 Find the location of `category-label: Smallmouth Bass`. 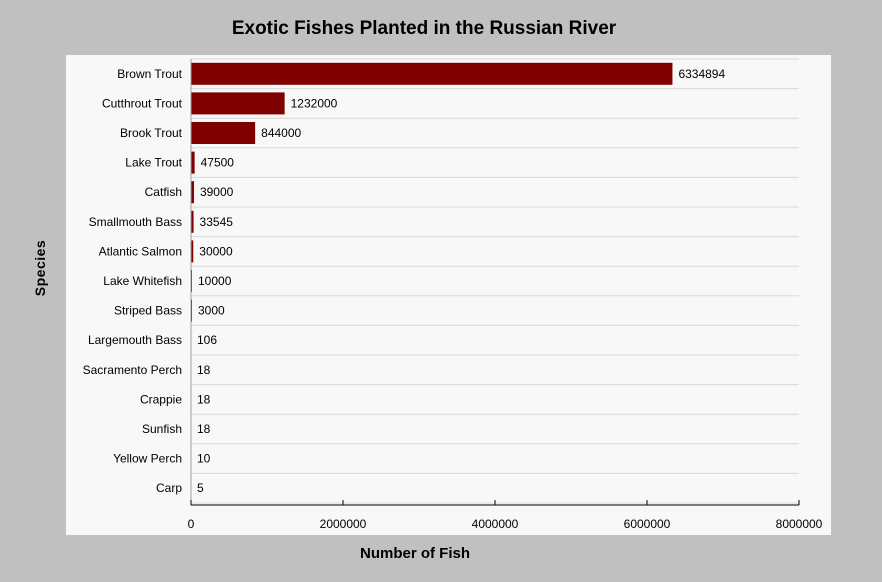

category-label: Smallmouth Bass is located at coordinates (135, 222).